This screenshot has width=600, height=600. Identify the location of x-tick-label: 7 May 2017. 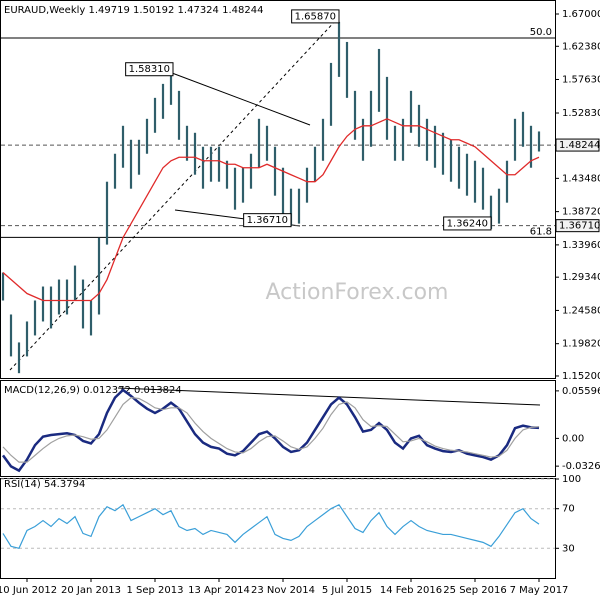
(539, 590).